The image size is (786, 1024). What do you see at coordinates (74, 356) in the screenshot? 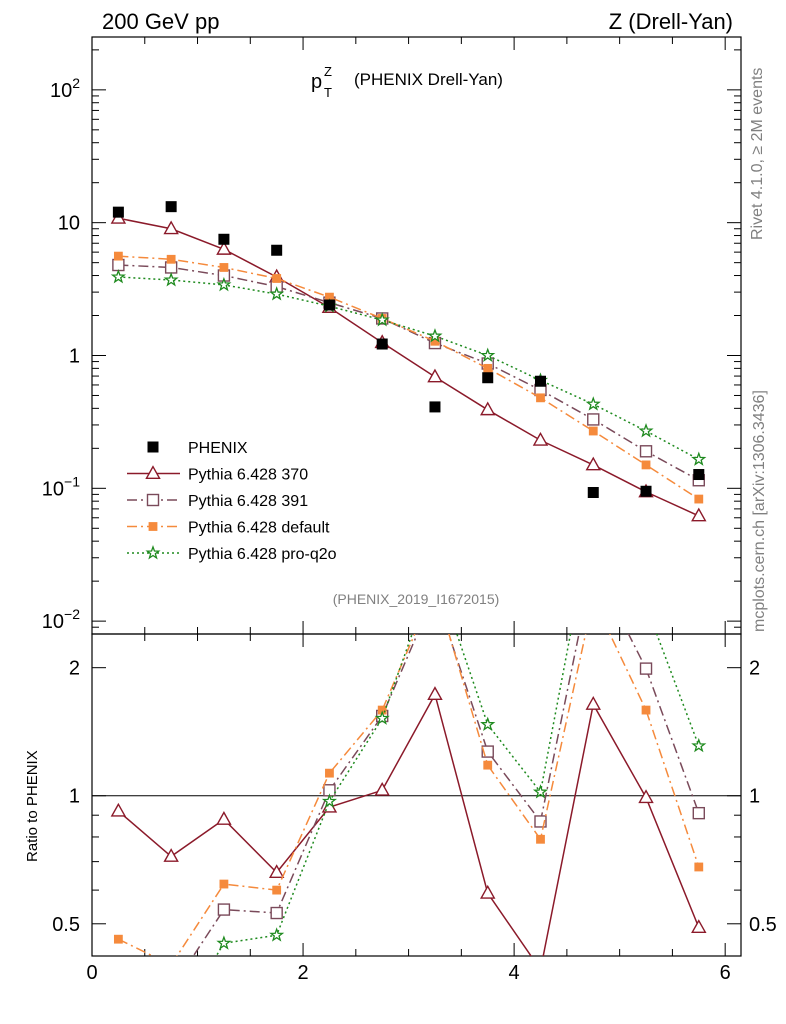
I see `y-tick-label: 1` at bounding box center [74, 356].